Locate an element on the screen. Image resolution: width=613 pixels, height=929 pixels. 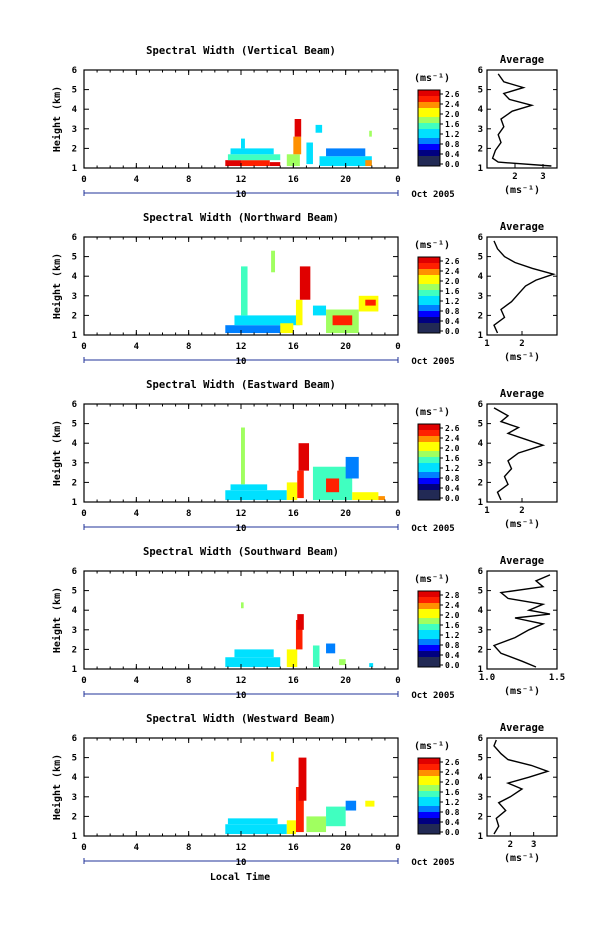
x-tick-label: 4 is located at coordinates (137, 180).